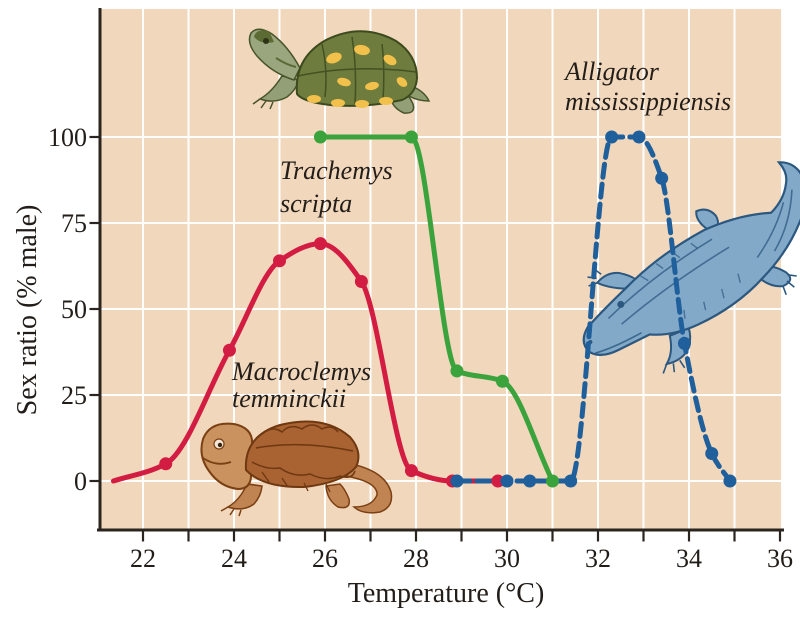 The width and height of the screenshot is (800, 621). What do you see at coordinates (220, 445) in the screenshot?
I see `snapper-eye` at bounding box center [220, 445].